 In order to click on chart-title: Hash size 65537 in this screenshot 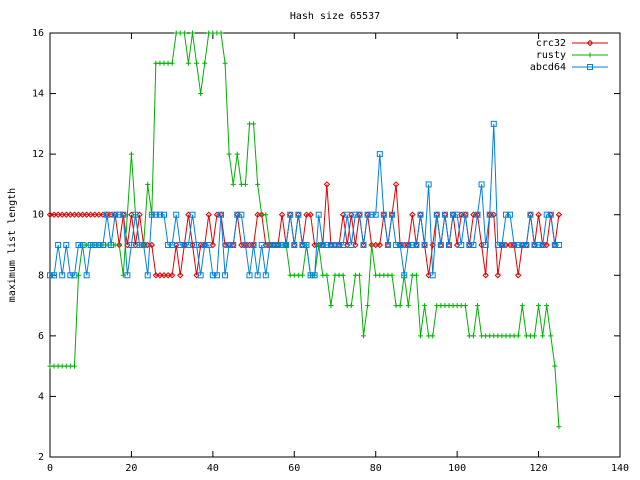, I will do `click(335, 16)`.